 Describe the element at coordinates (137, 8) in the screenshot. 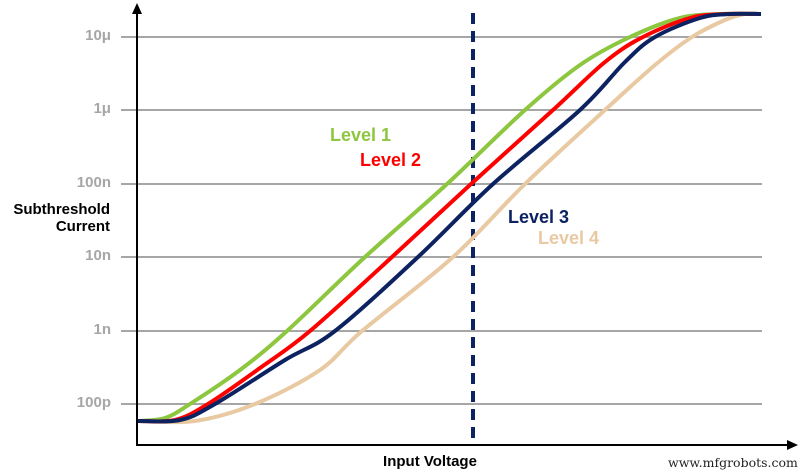

I see `y-axis-arrow-icon` at that location.